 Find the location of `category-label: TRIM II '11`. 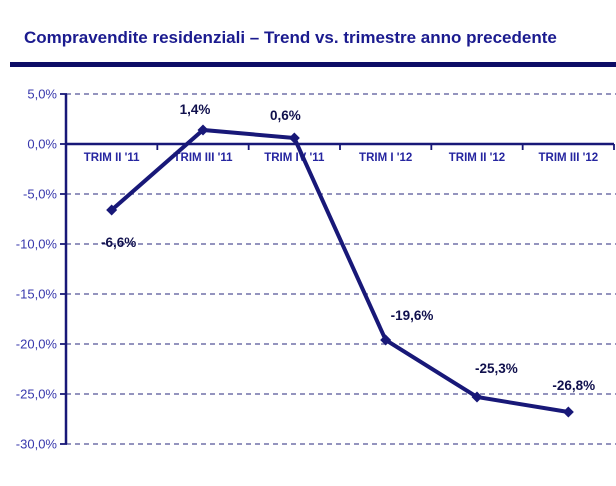

category-label: TRIM II '11 is located at coordinates (112, 158).